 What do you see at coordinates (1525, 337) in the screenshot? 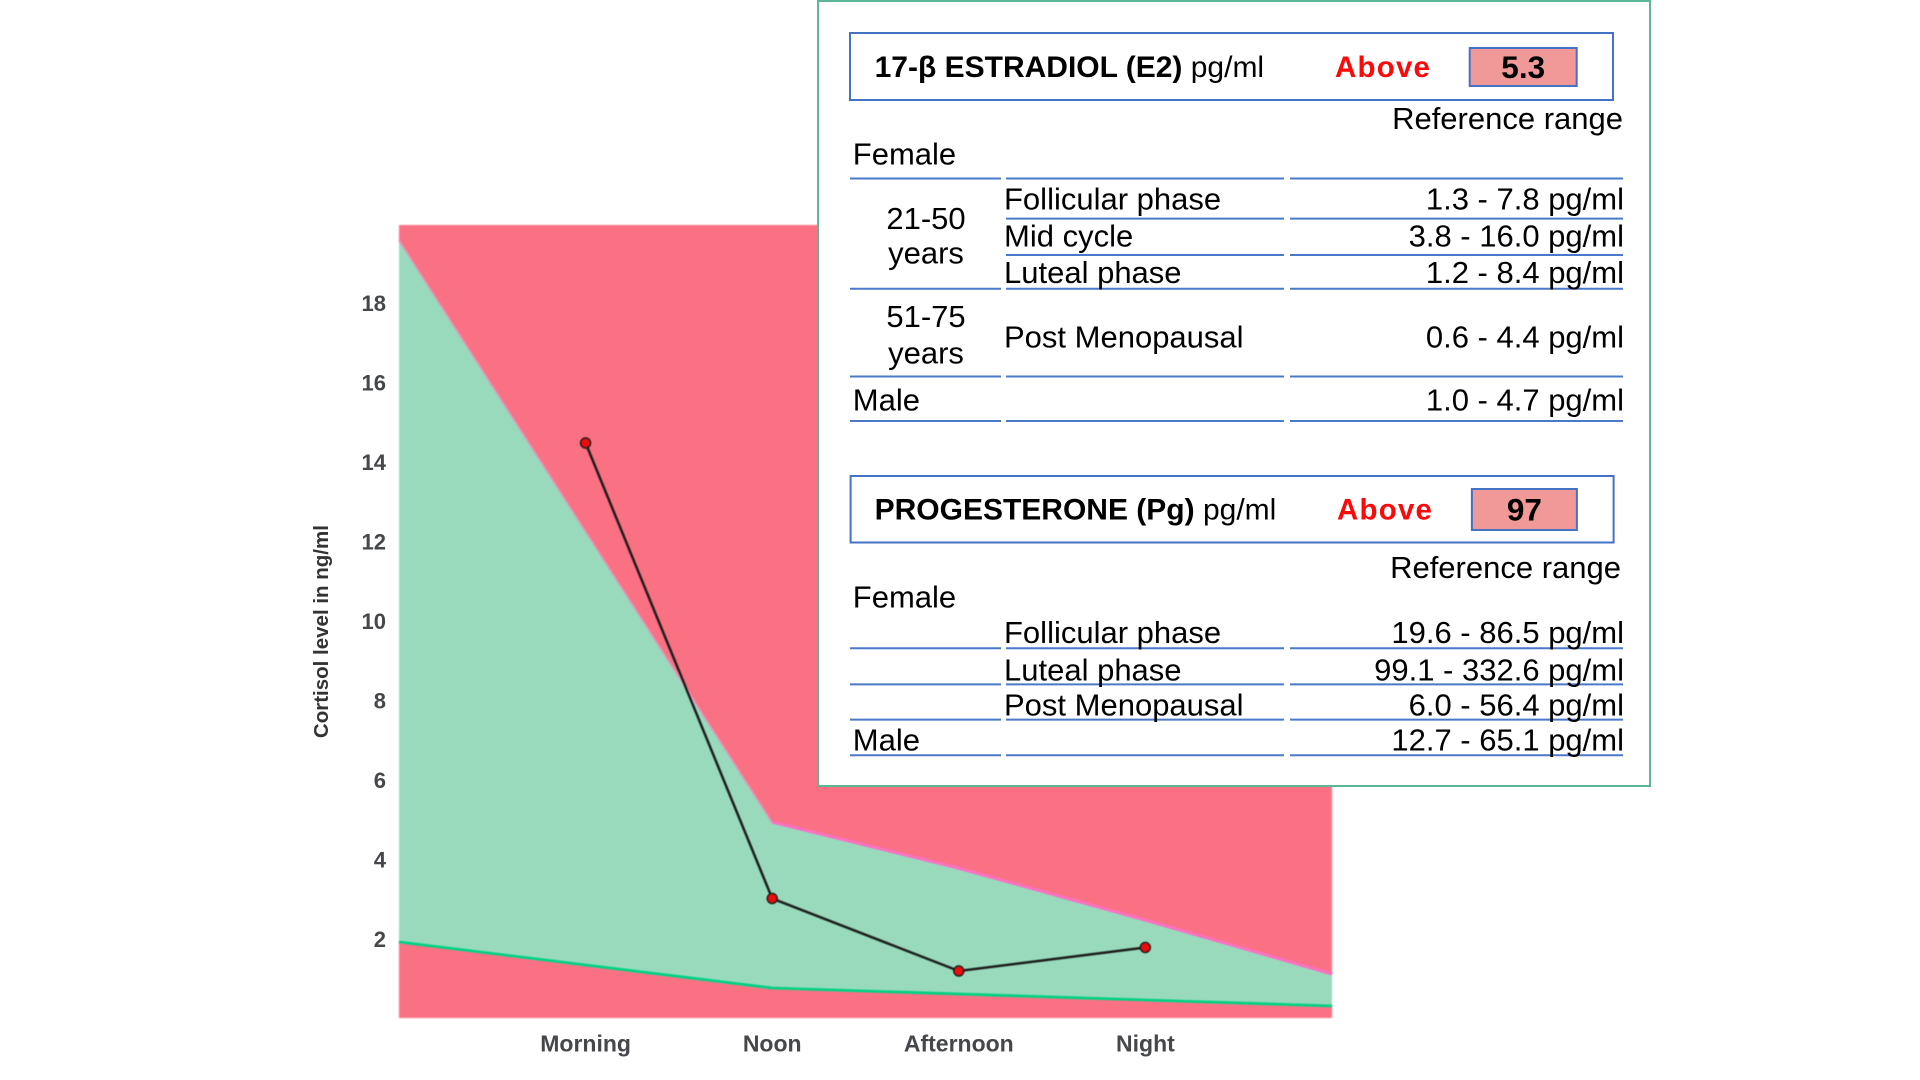
I see `svg-text: 0.6 - 4.4 pg/ml` at bounding box center [1525, 337].